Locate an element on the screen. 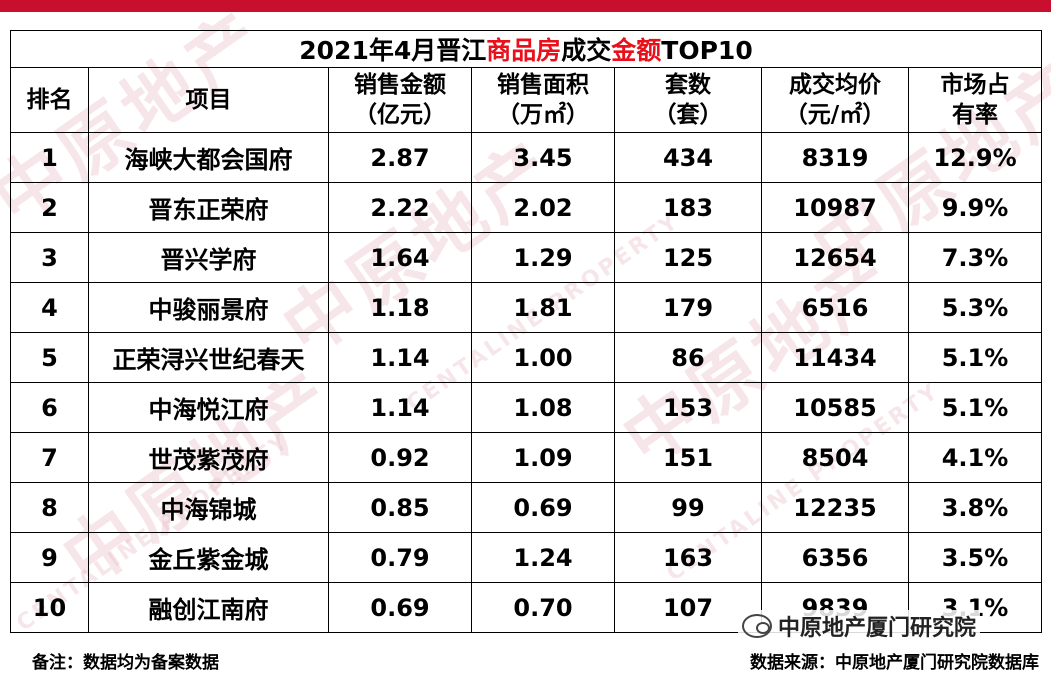  column-header-rank: 排名 is located at coordinates (49, 100).